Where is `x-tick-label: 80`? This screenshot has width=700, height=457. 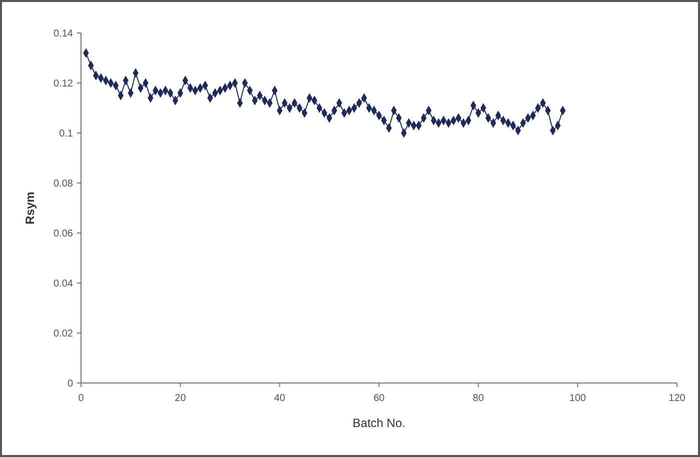 x-tick-label: 80 is located at coordinates (478, 398).